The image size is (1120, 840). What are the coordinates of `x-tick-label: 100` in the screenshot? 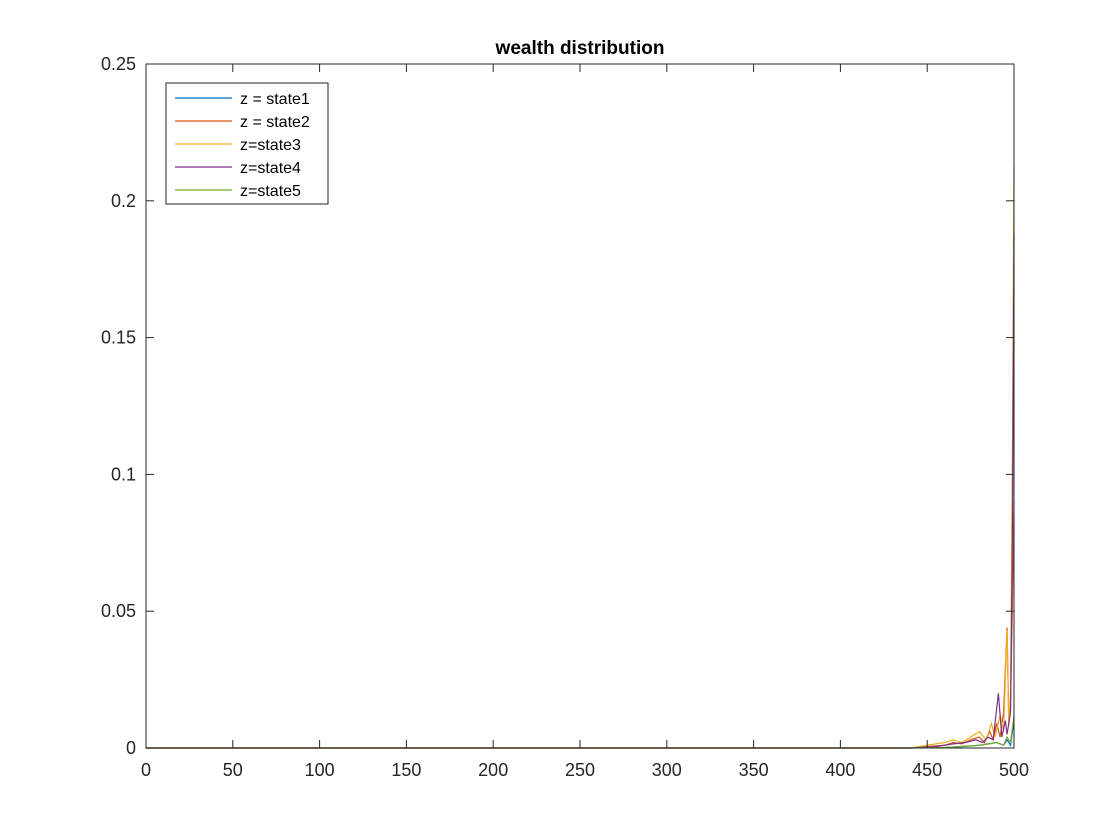 It's located at (320, 770).